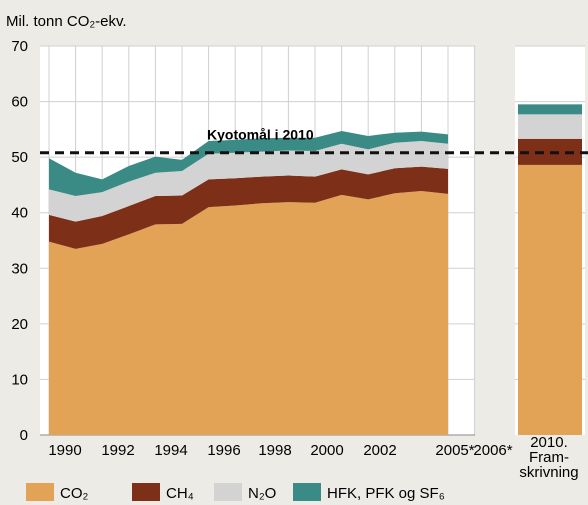  Describe the element at coordinates (24, 435) in the screenshot. I see `y-tick-label: 0` at that location.